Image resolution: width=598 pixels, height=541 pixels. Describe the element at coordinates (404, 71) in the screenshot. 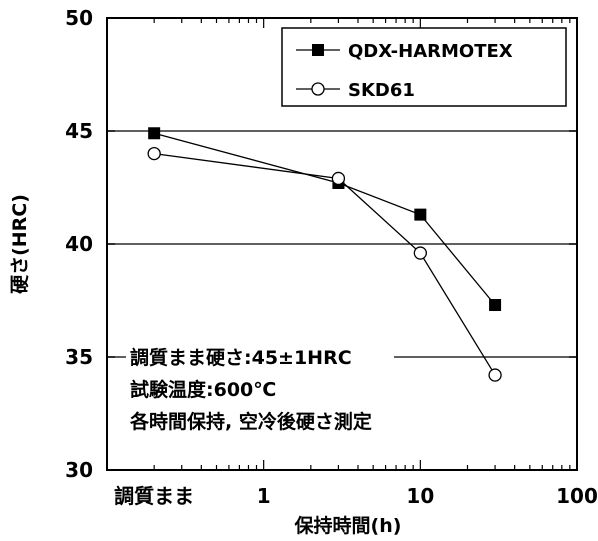

I see `legend-items: QDX-HARMOTEX SKD61` at that location.